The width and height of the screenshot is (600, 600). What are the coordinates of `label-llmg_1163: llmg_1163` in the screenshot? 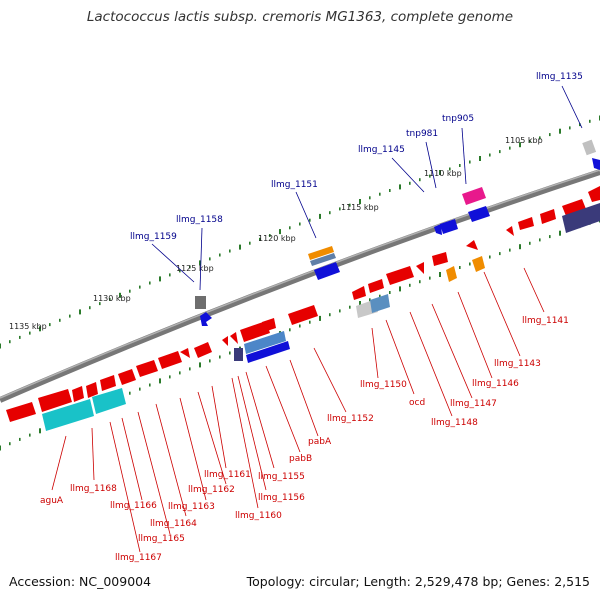 It's located at (191, 507).